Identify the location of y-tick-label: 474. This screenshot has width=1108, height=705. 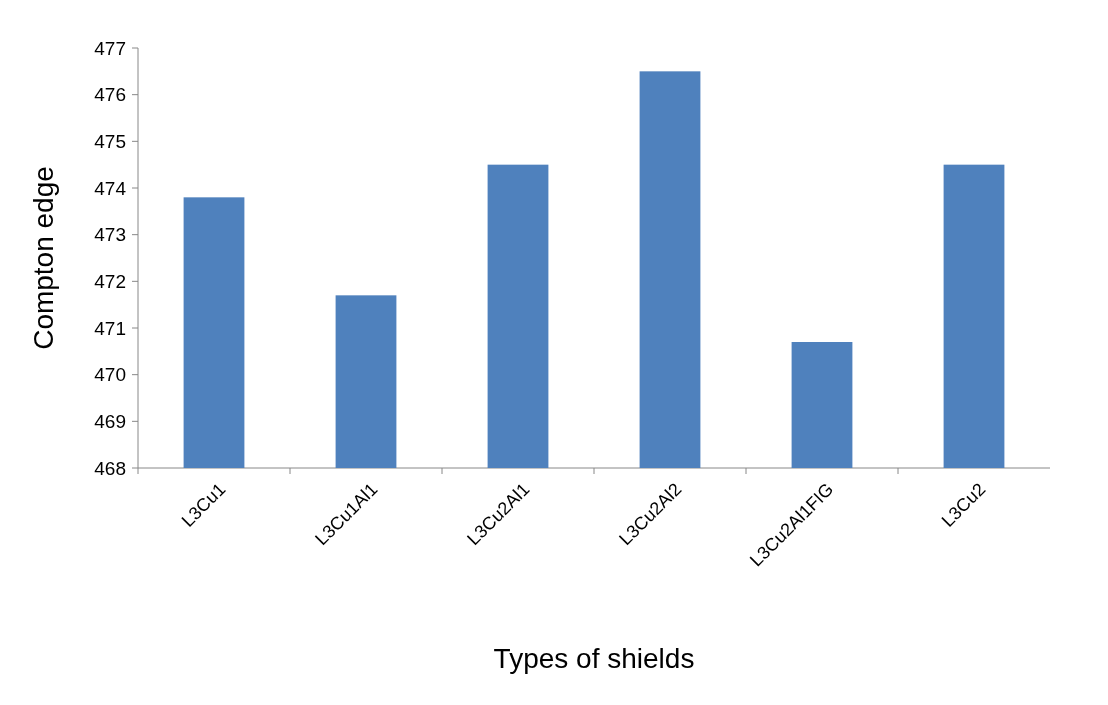
(110, 188).